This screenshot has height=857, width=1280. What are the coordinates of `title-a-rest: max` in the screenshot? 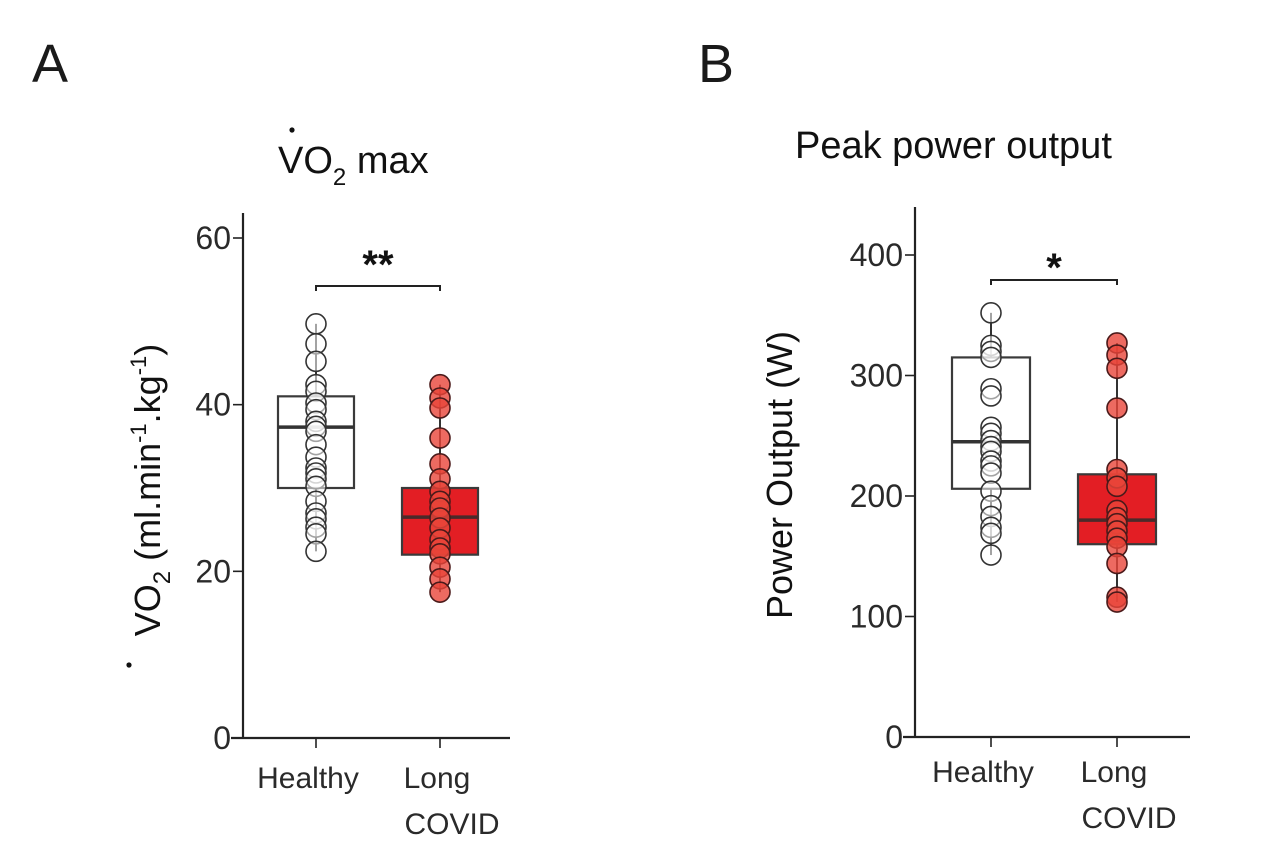 It's located at (387, 161).